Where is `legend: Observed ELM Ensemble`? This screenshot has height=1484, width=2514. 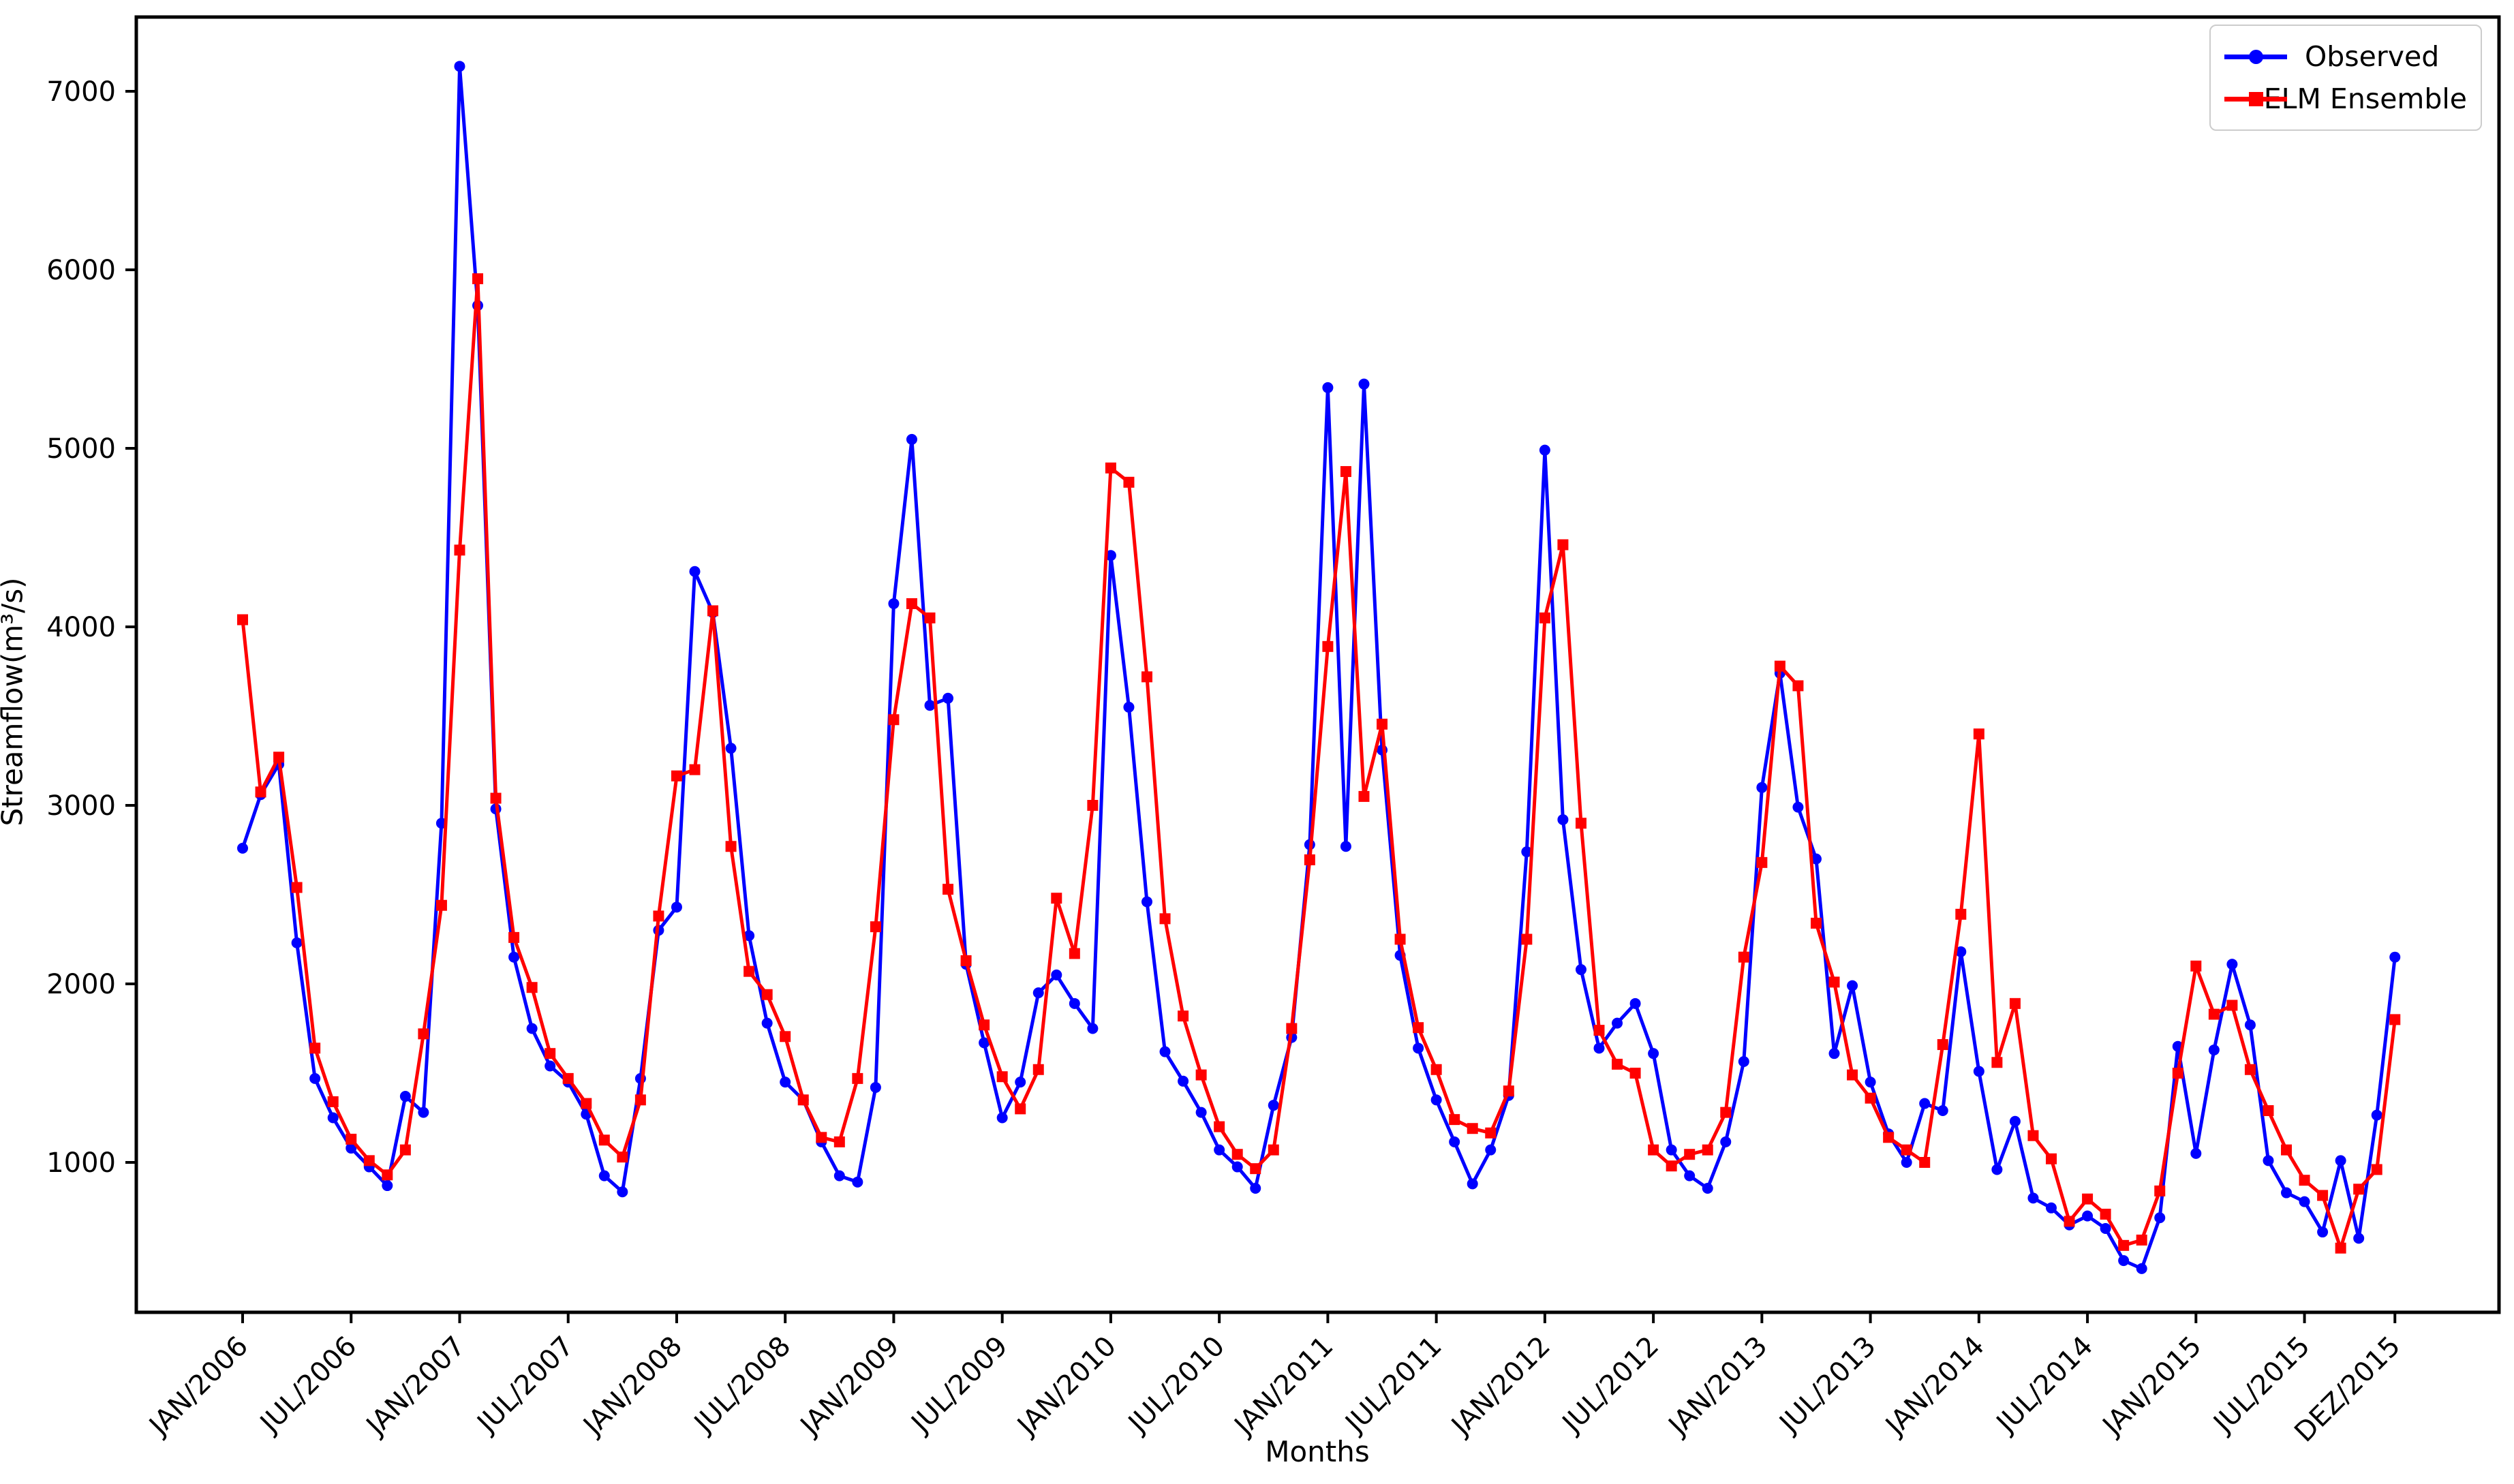
legend: Observed ELM Ensemble is located at coordinates (2346, 78).